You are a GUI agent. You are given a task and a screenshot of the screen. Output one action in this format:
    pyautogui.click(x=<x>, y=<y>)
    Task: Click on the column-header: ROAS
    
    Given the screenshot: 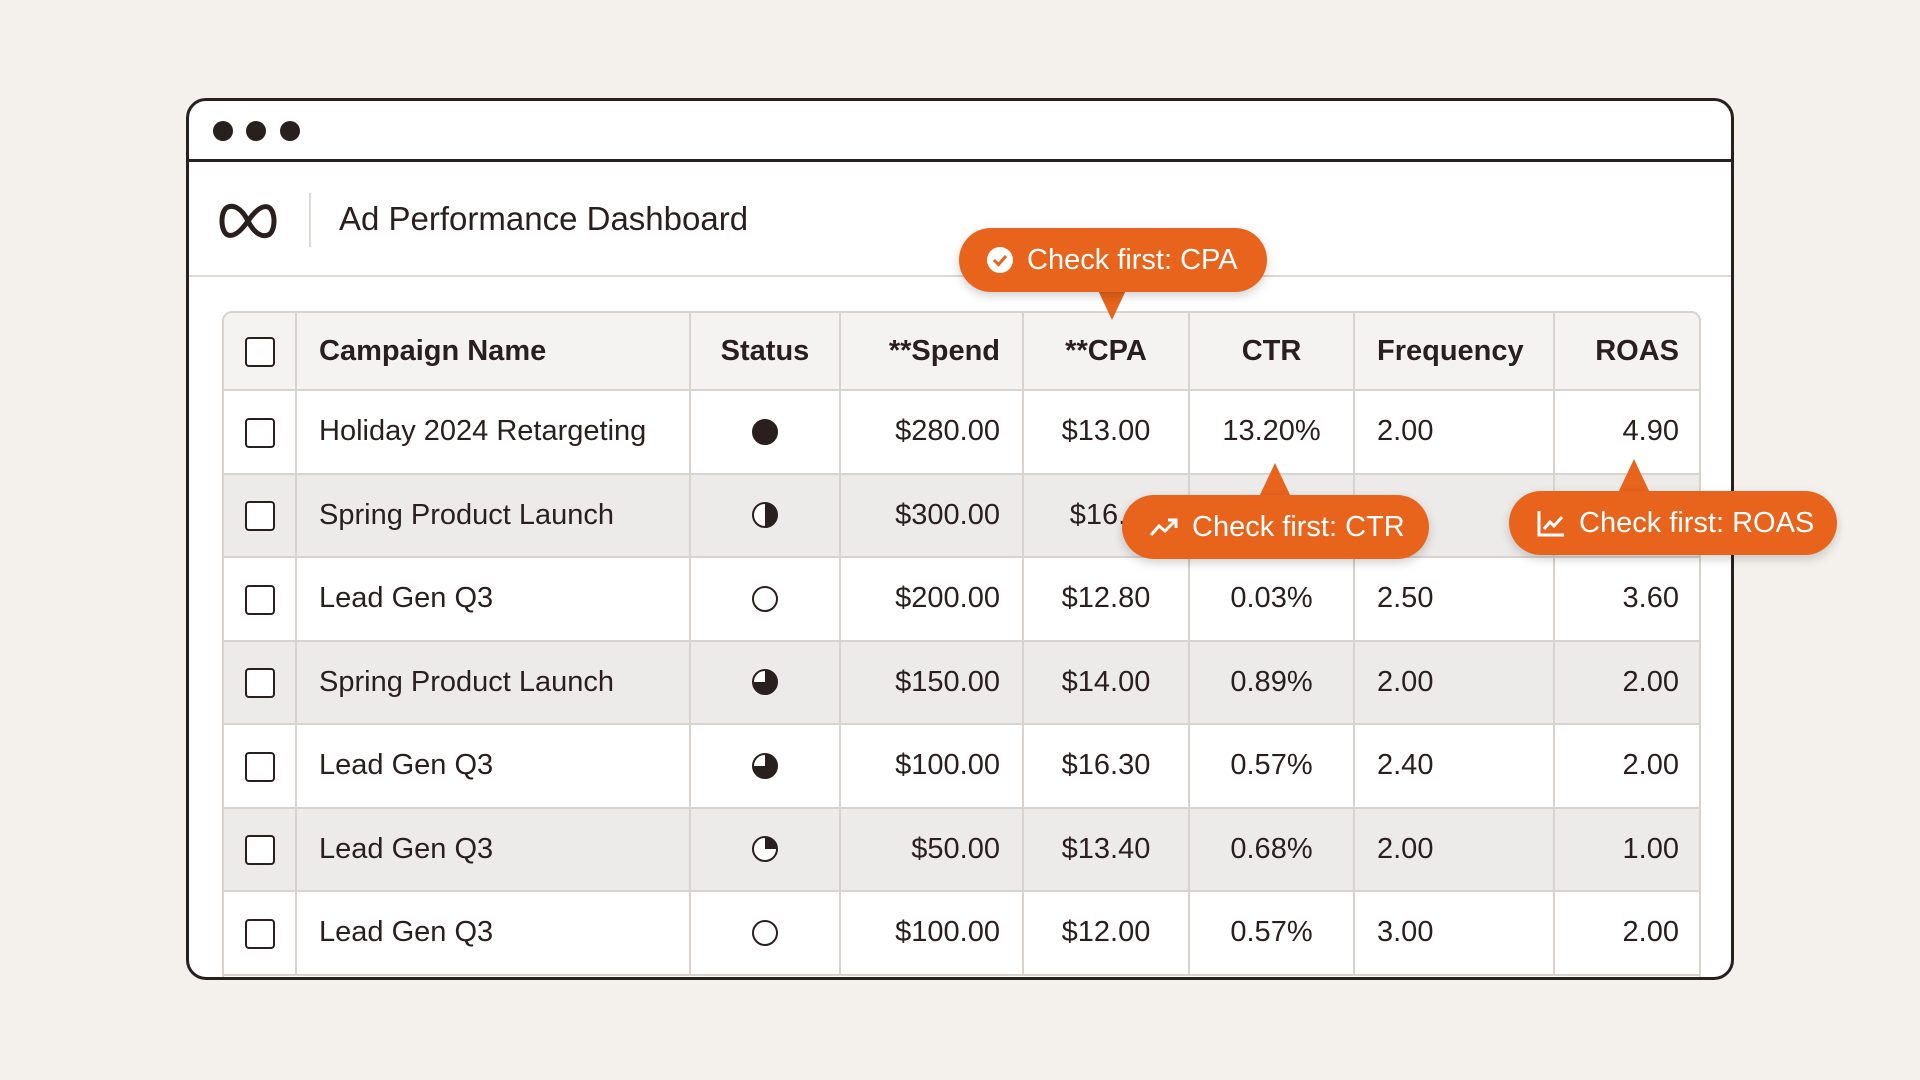 What is the action you would take?
    pyautogui.click(x=1627, y=352)
    